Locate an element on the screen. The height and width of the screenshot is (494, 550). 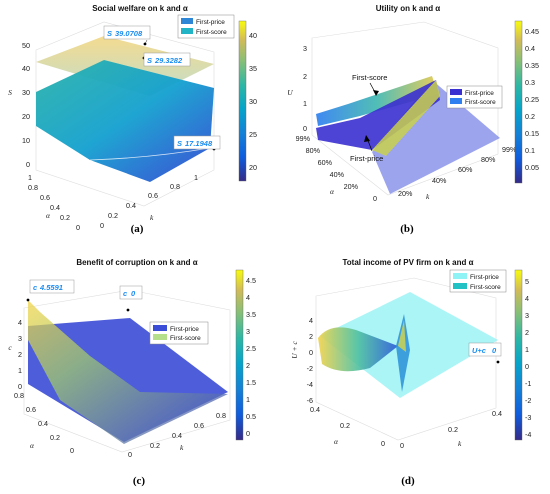
panel-a-box is located at coordinates (125, 114).